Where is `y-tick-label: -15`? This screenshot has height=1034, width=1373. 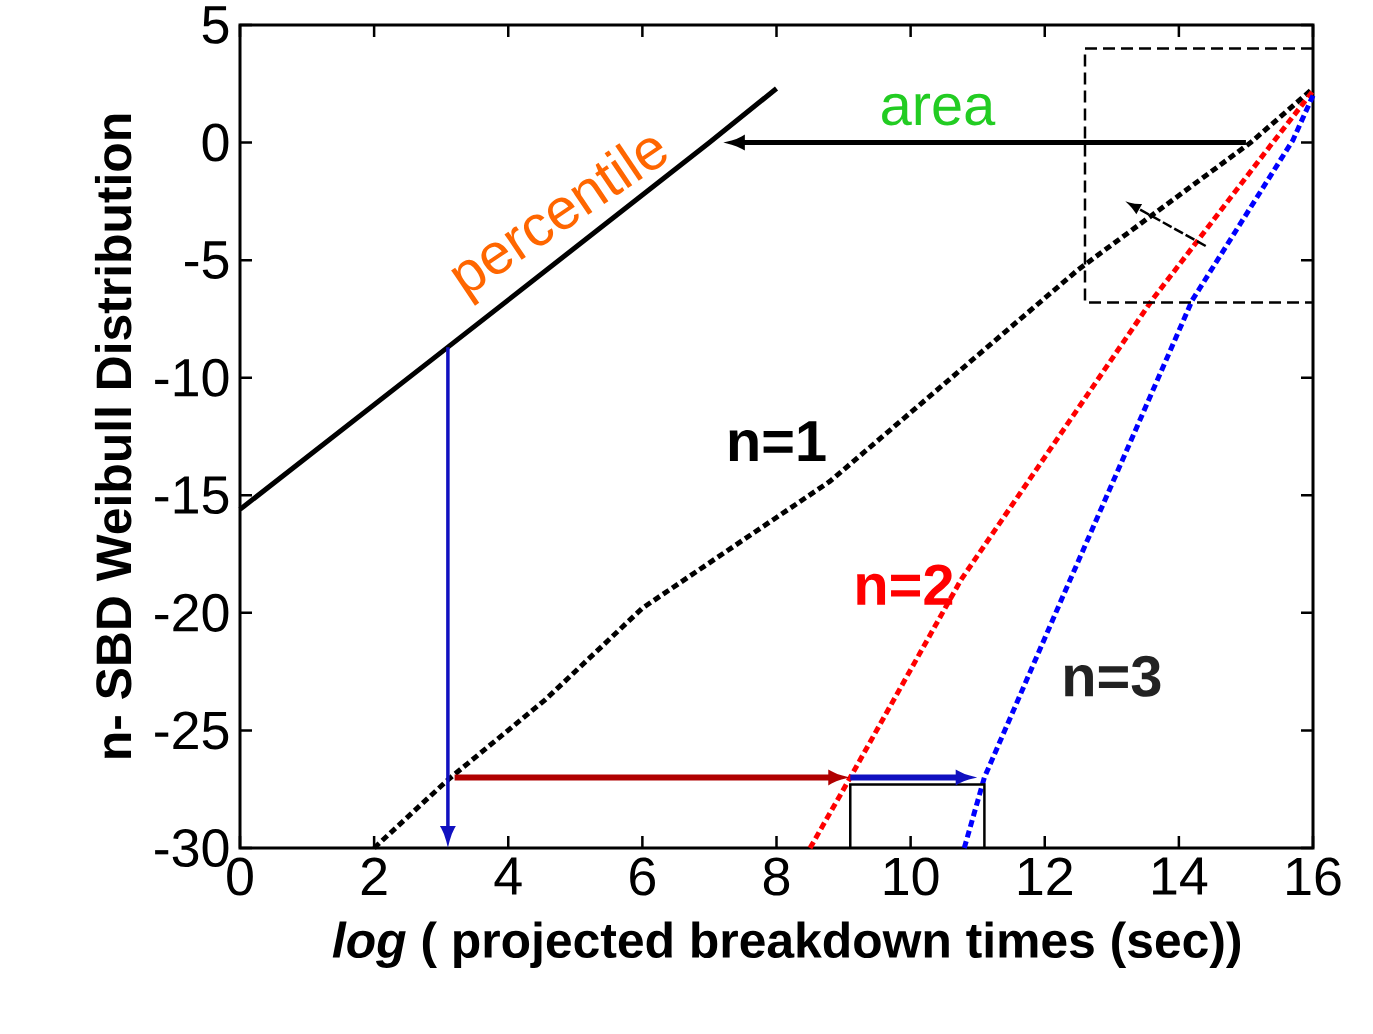
y-tick-label: -15 is located at coordinates (192, 495).